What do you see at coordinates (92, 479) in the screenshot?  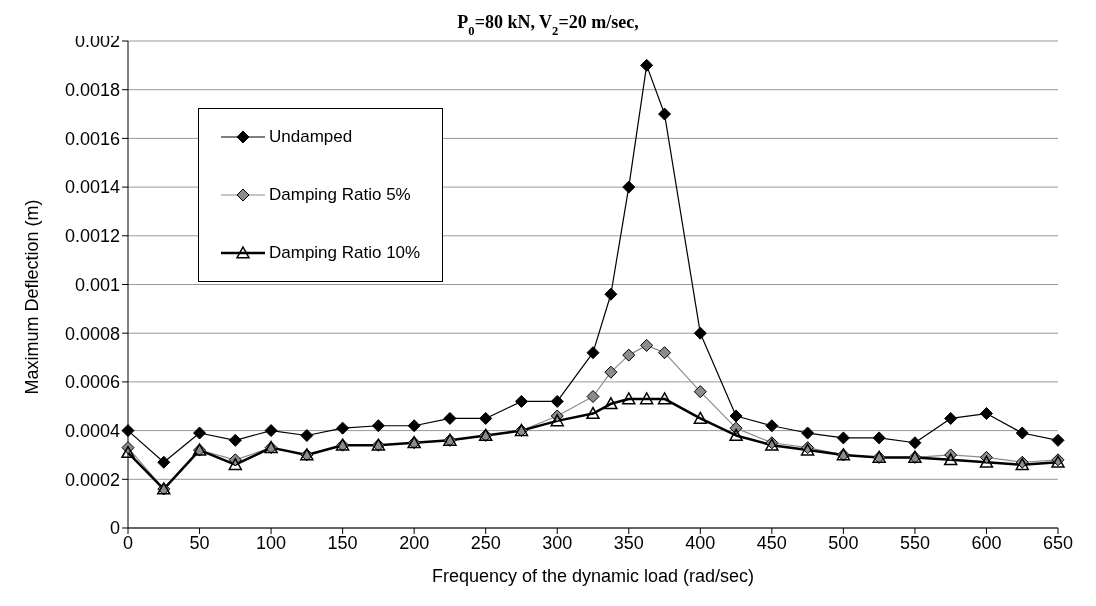 I see `y-tick-label: 0.0002` at bounding box center [92, 479].